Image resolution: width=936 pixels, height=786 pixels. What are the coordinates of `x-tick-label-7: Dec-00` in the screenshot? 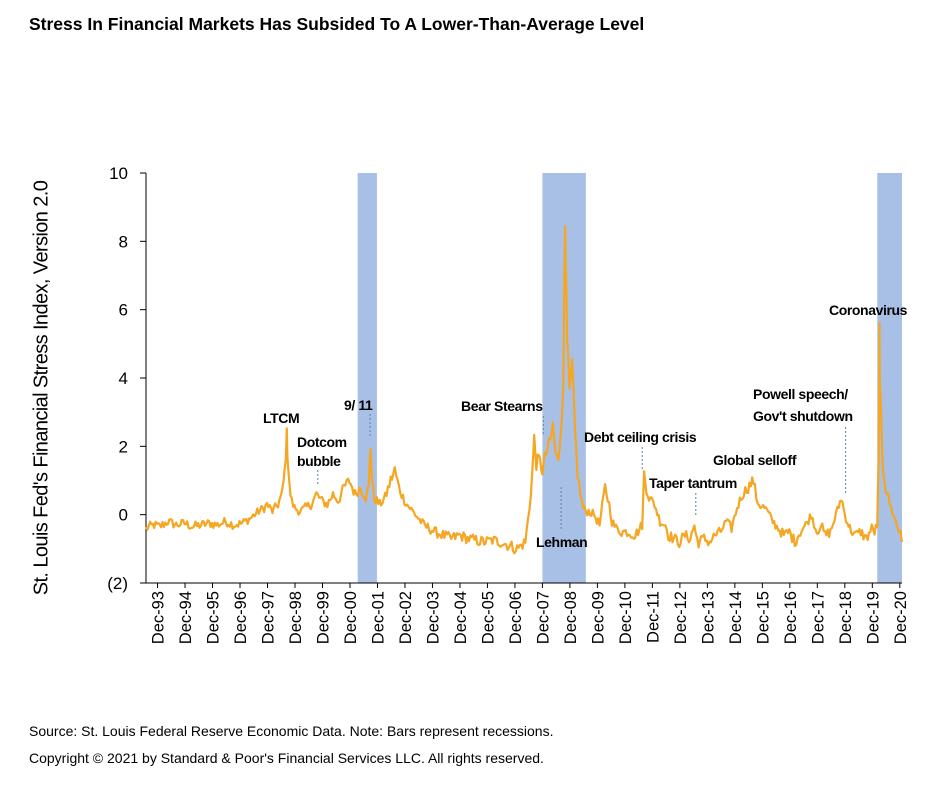 It's located at (351, 617).